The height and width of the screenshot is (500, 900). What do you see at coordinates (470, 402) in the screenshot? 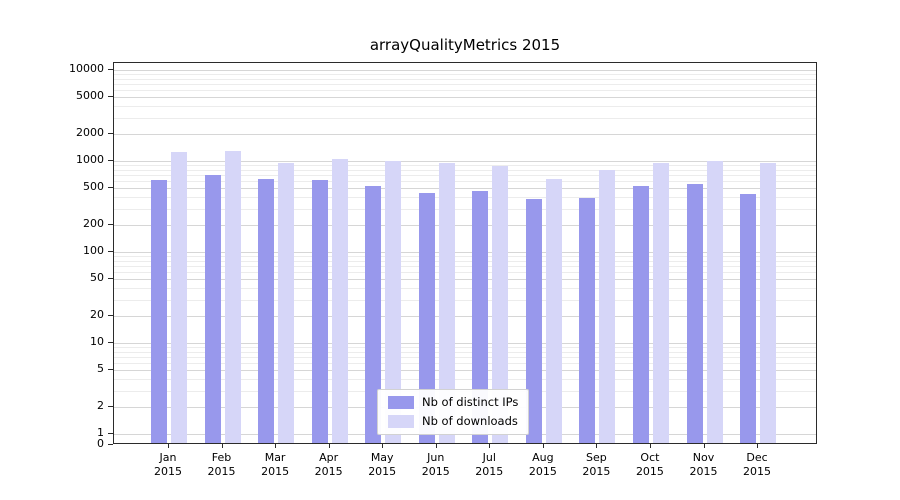
I see `legend-label-distinct-ips: Nb of distinct IPs` at bounding box center [470, 402].